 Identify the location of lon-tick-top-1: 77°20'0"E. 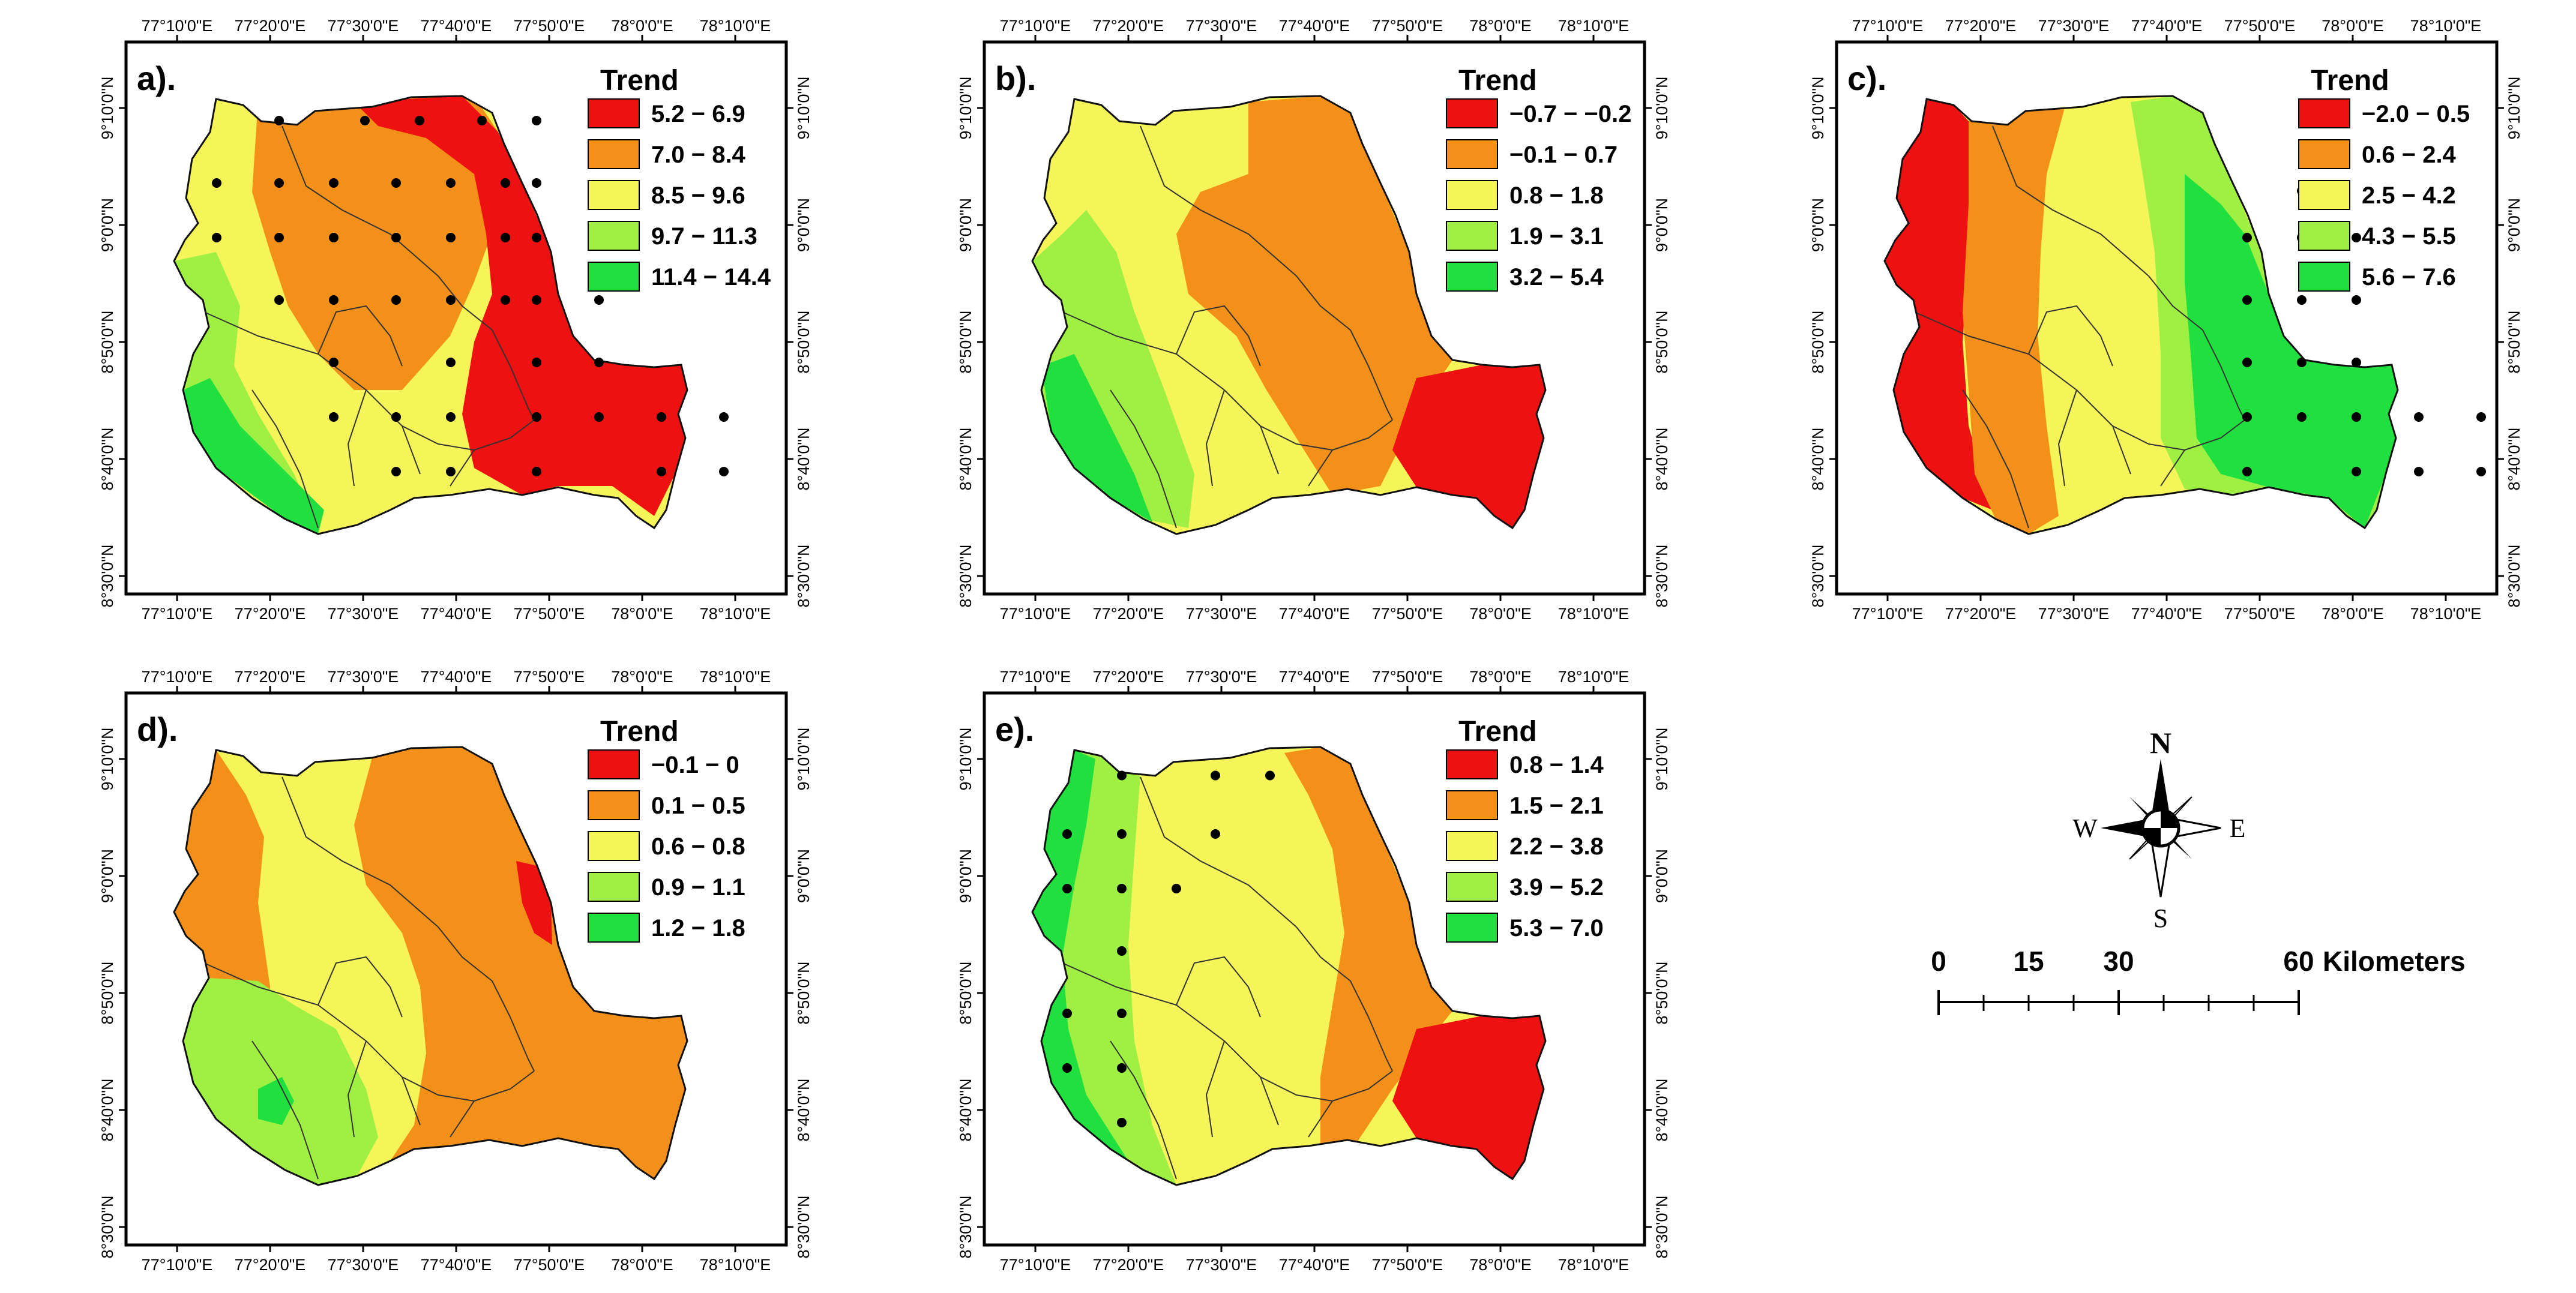
(1981, 26).